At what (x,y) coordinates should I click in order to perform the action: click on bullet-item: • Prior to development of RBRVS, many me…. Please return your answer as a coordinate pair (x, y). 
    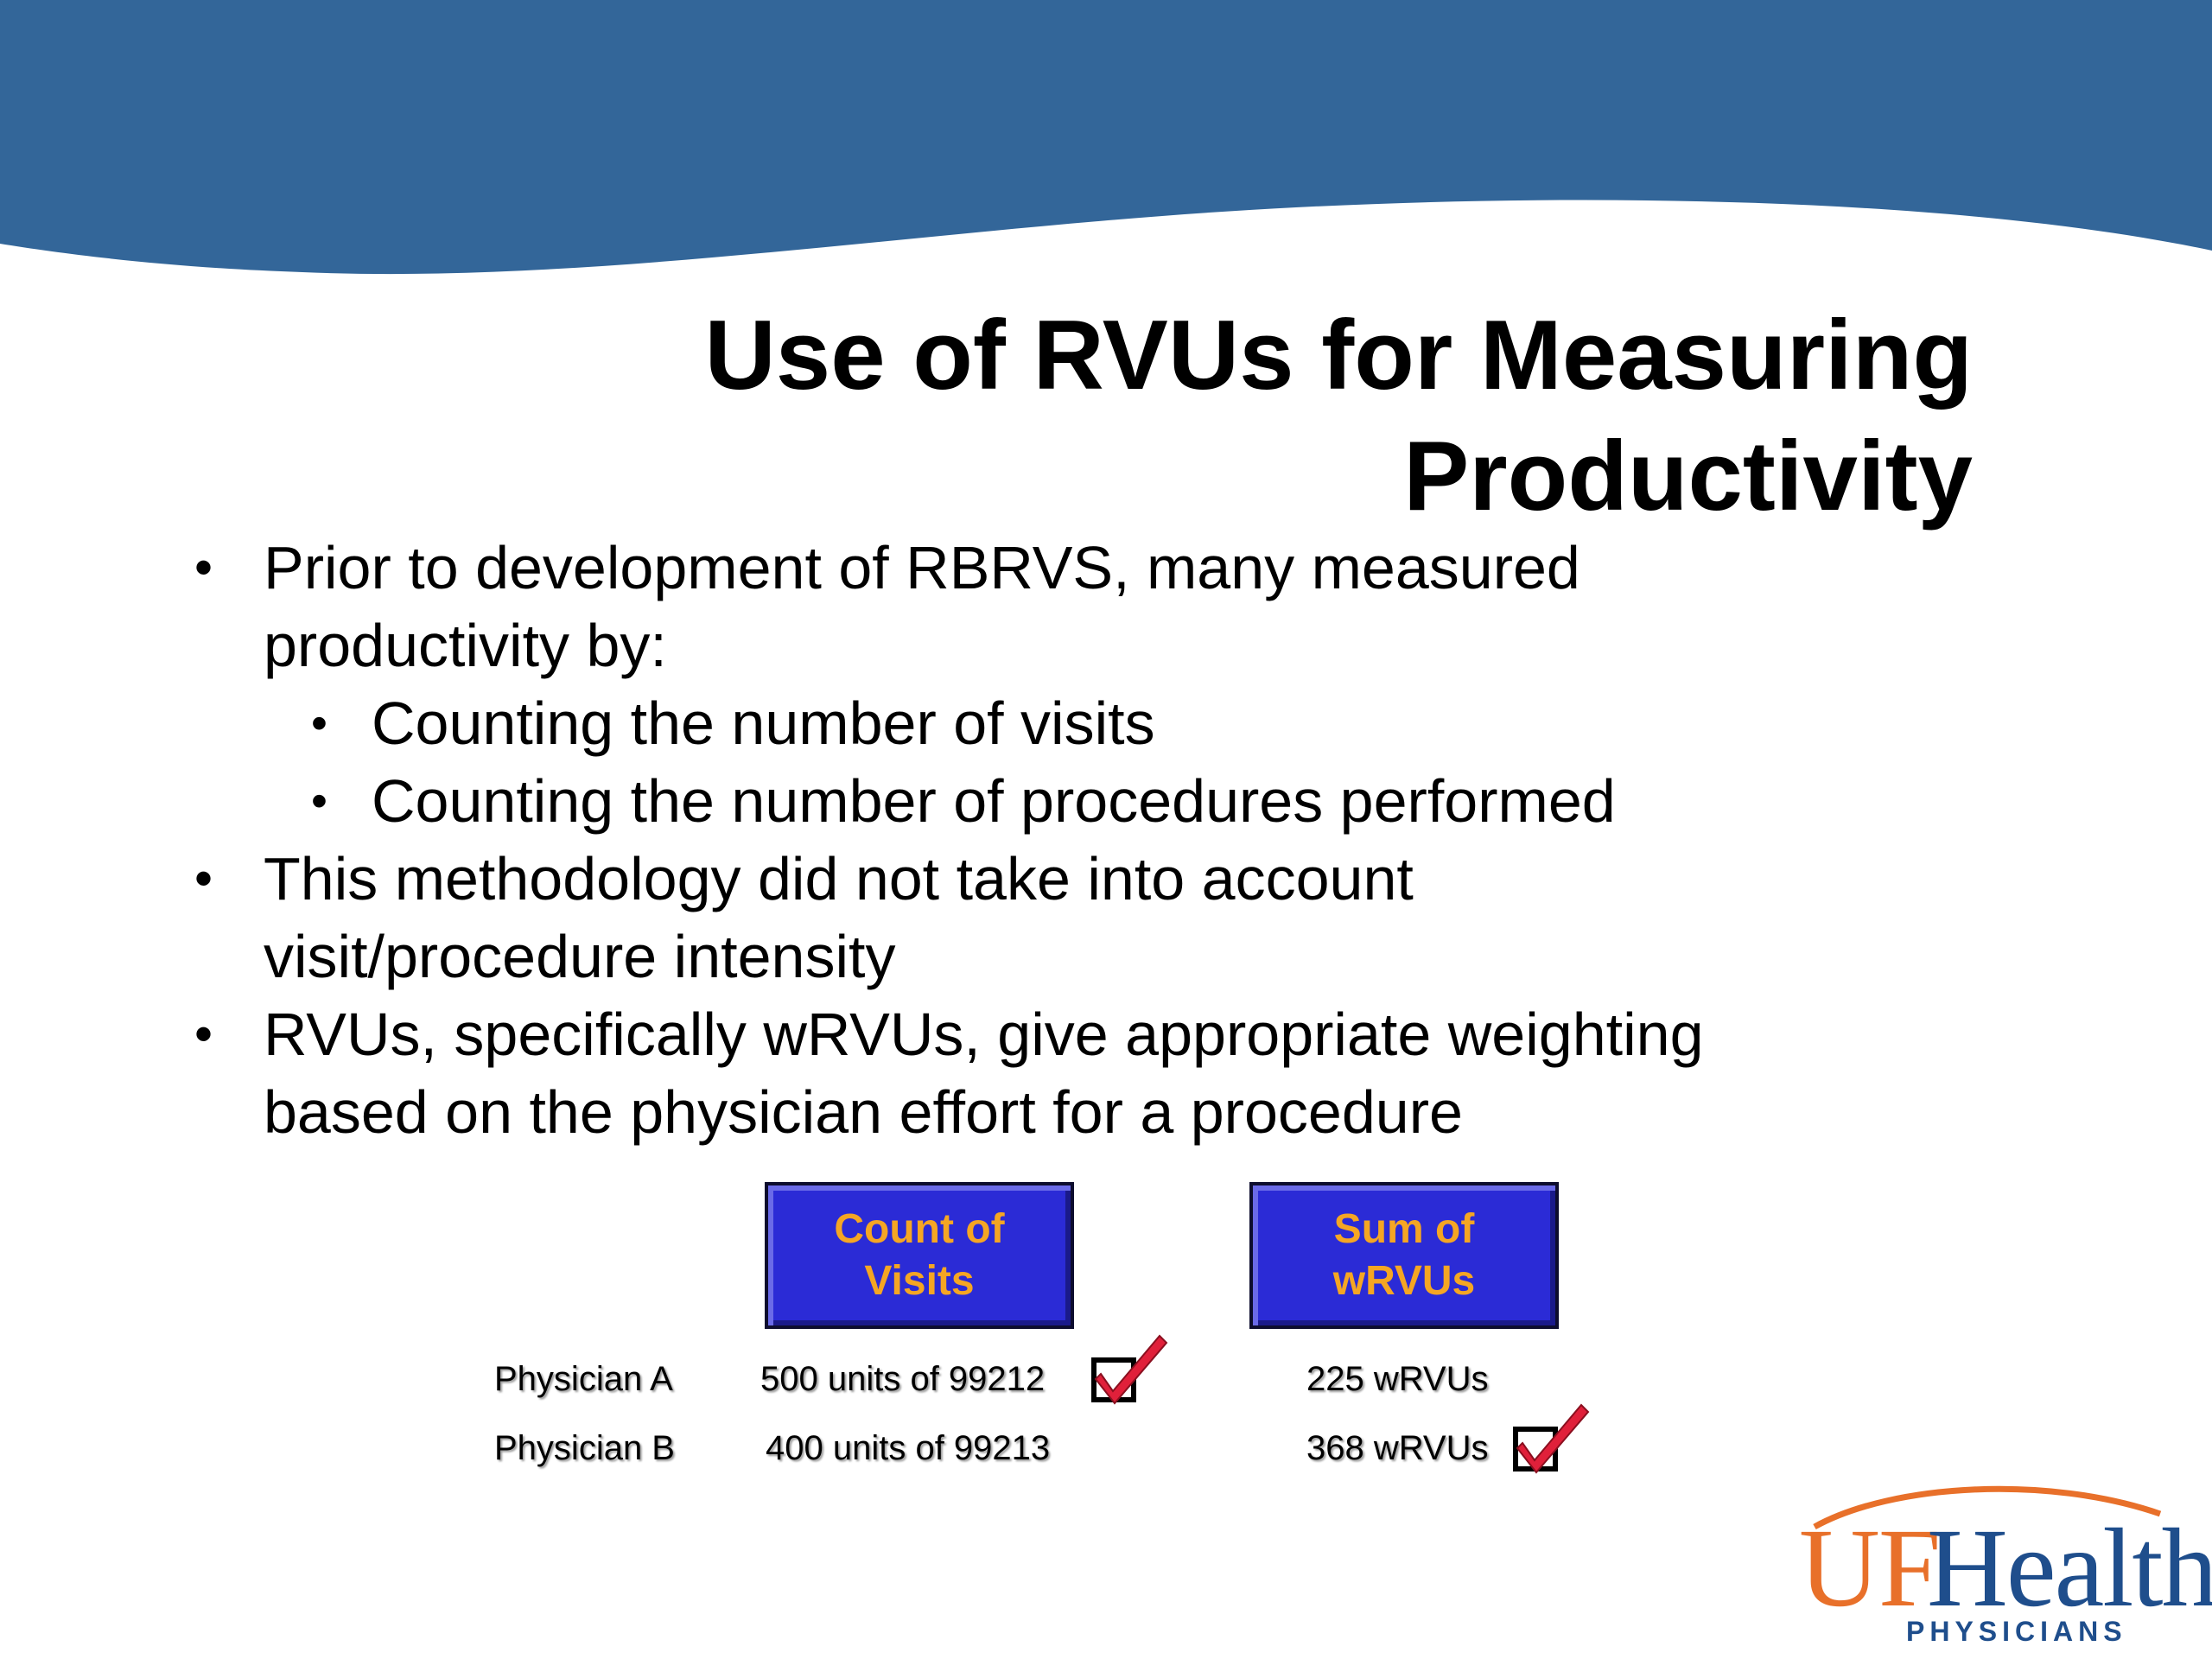
    Looking at the image, I should click on (1123, 606).